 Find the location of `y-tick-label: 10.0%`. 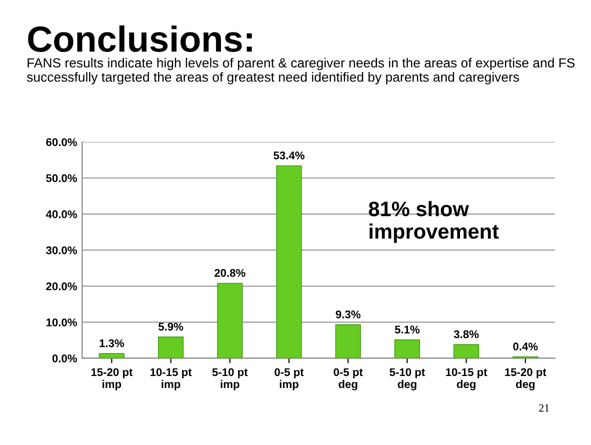

y-tick-label: 10.0% is located at coordinates (61, 322).